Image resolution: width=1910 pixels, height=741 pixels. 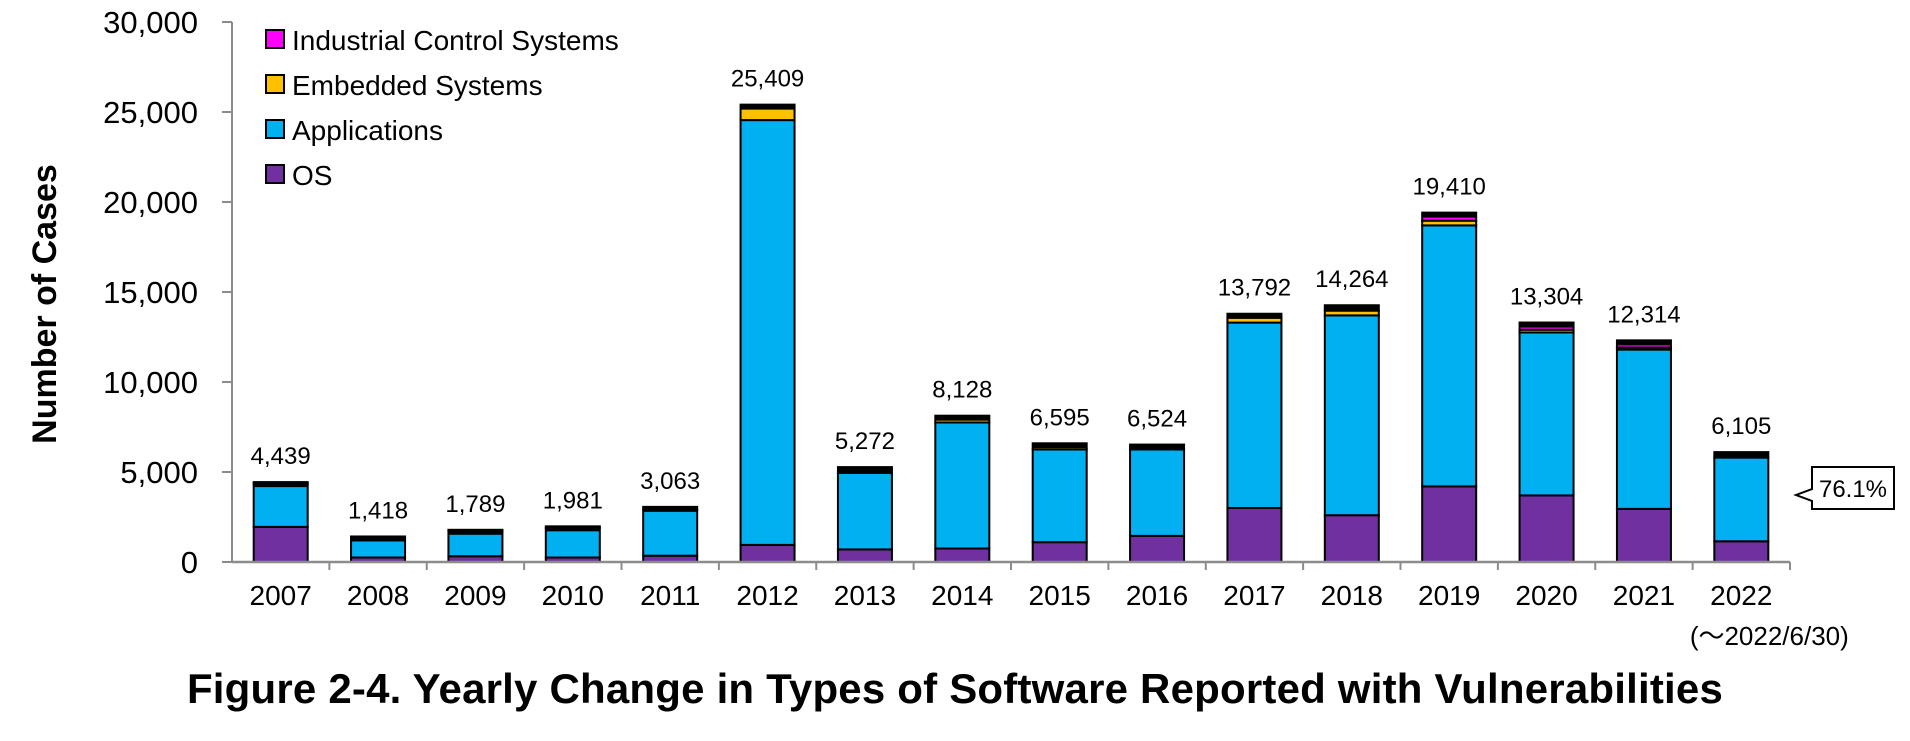 I want to click on x-tick-label: 2011, so click(x=670, y=595).